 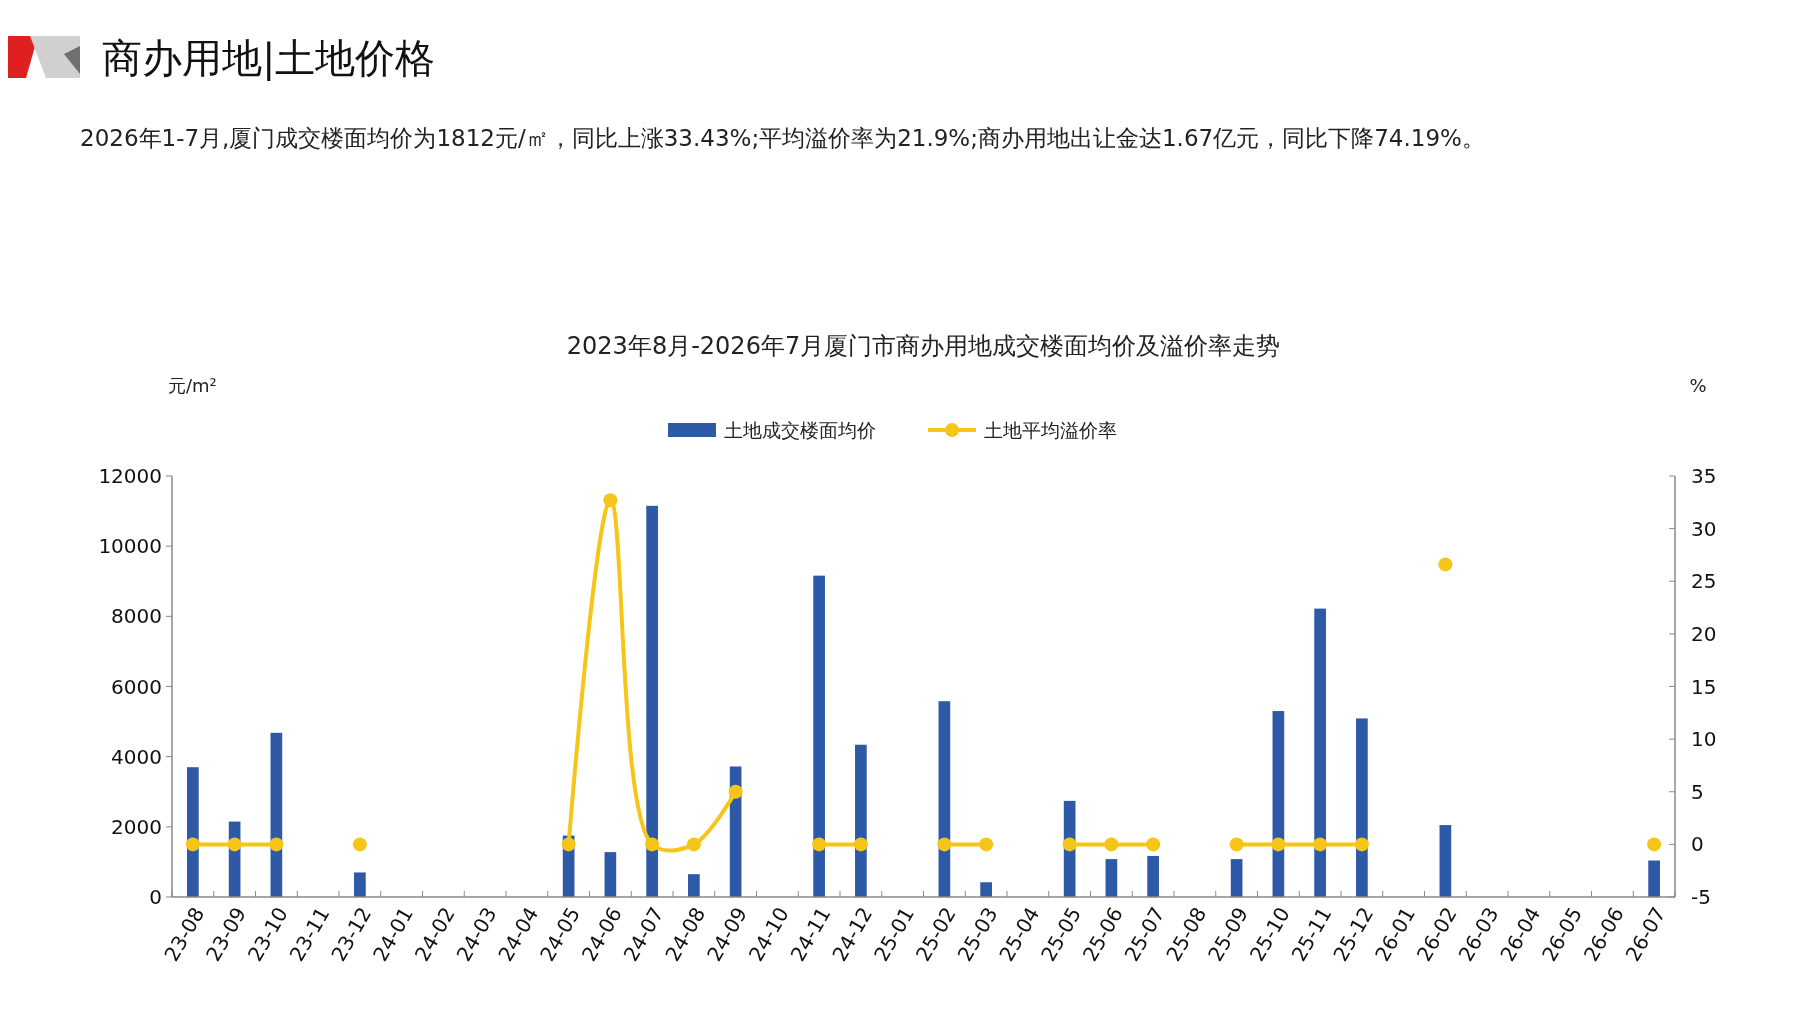 What do you see at coordinates (1704, 581) in the screenshot?
I see `y2-tick-label: 25` at bounding box center [1704, 581].